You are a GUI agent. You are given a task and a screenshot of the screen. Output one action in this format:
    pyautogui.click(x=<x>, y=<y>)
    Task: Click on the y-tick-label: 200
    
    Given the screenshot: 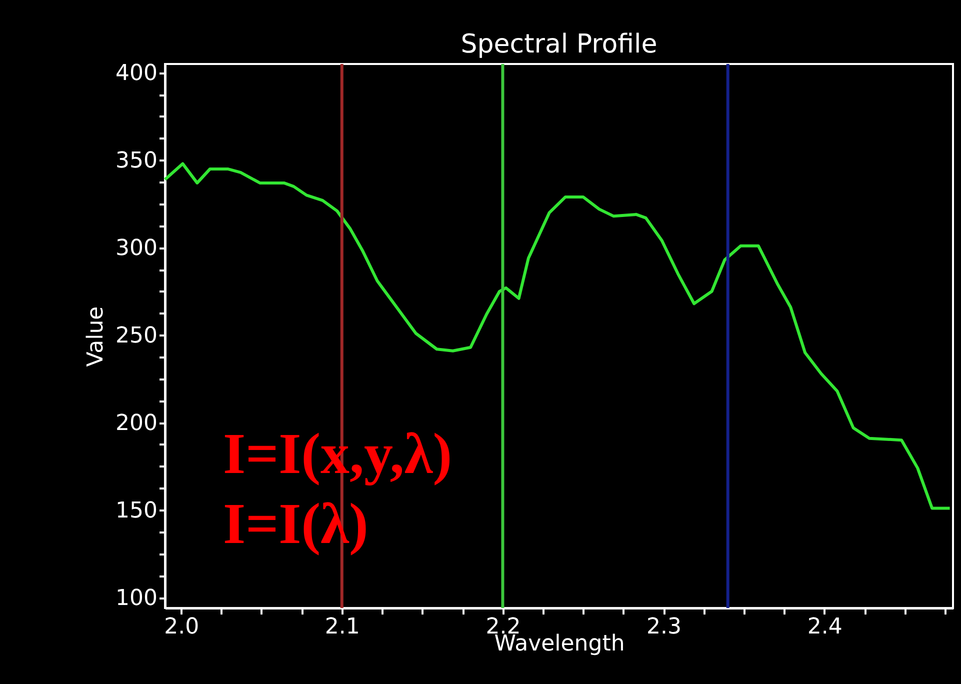 What is the action you would take?
    pyautogui.click(x=137, y=423)
    